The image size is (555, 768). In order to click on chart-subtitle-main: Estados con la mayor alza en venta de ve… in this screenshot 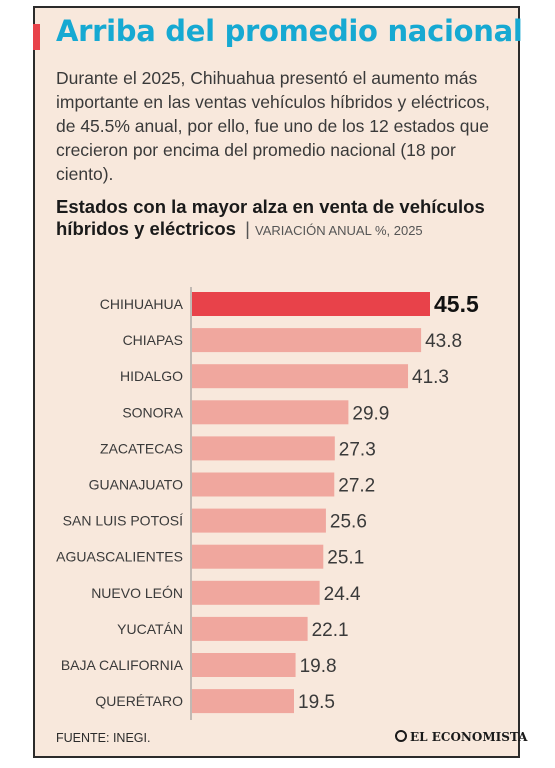, I will do `click(270, 217)`.